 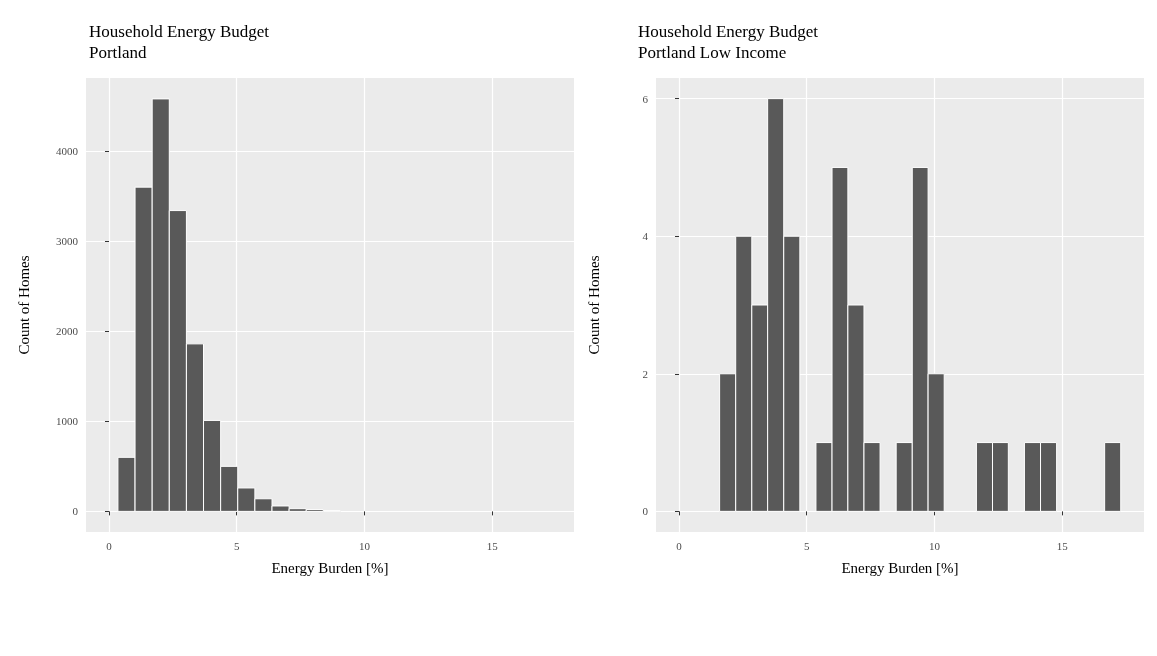 I want to click on chart-title: Household Energy Budget Portland Low Income, so click(x=728, y=42).